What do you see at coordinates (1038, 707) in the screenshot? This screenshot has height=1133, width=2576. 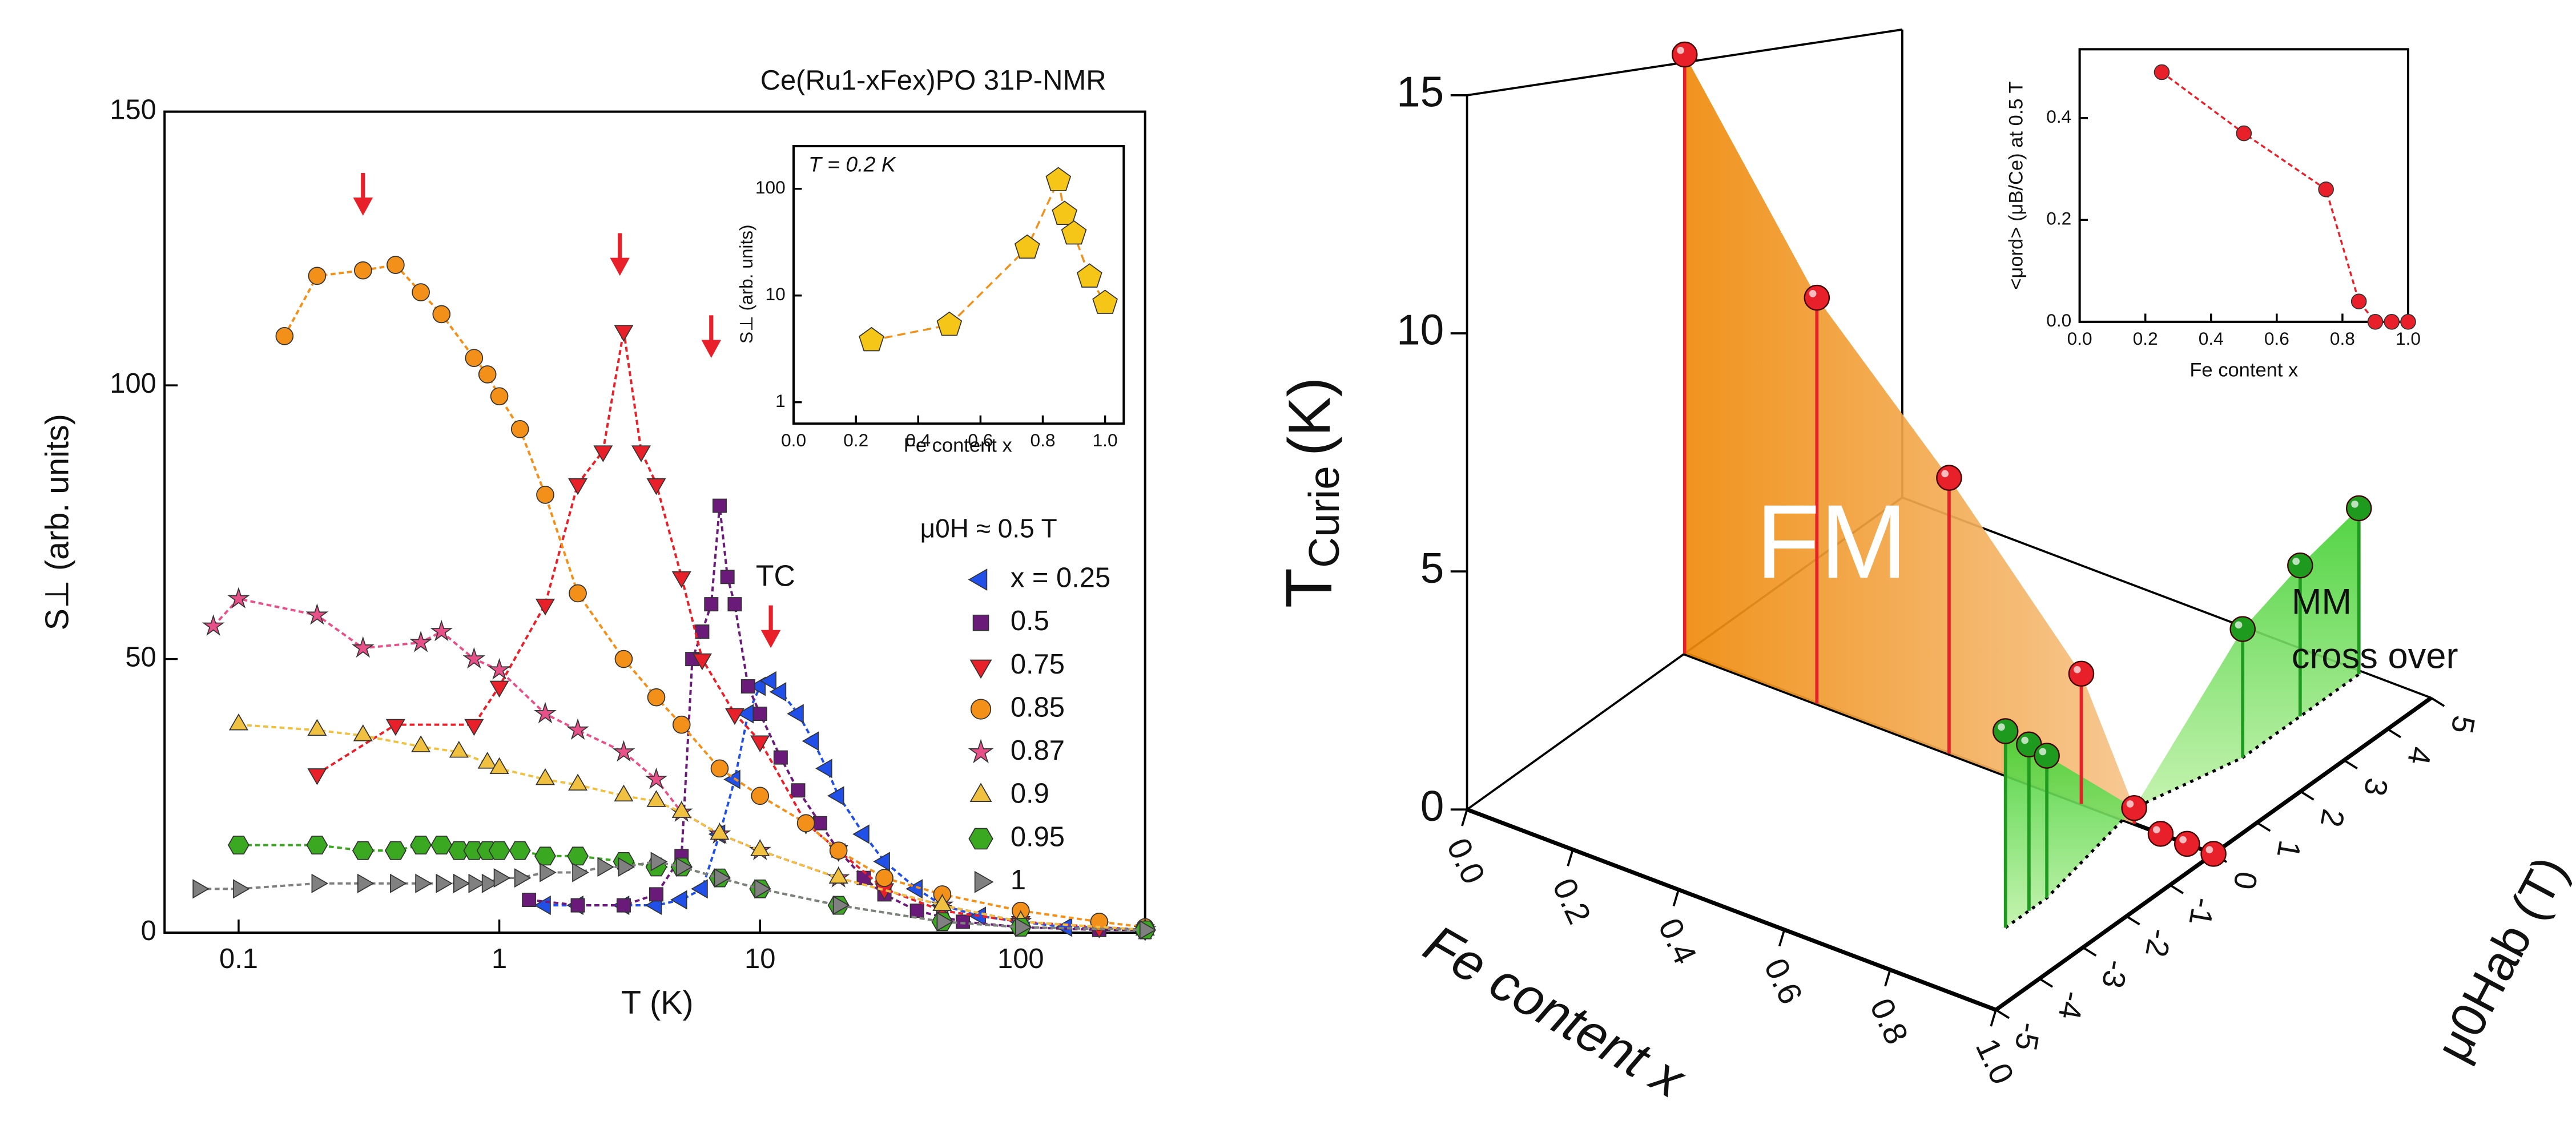 I see `legend-label: 0.85` at bounding box center [1038, 707].